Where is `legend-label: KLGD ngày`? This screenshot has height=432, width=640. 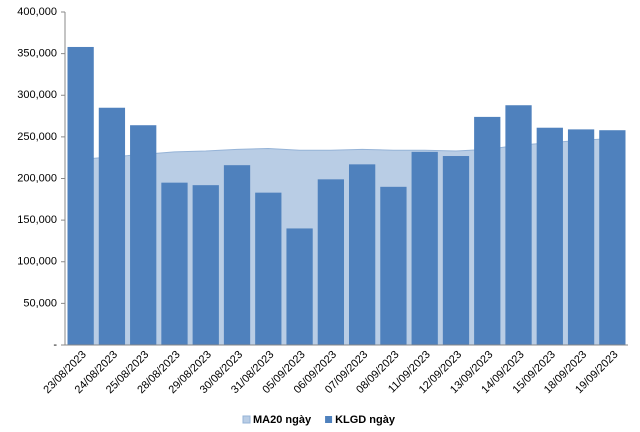 legend-label: KLGD ngày is located at coordinates (365, 420).